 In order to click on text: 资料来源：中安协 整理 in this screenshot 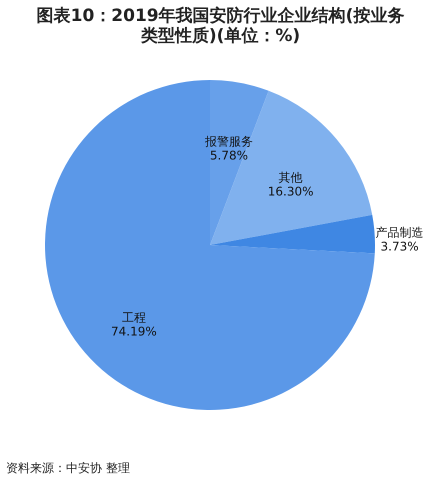, I will do `click(68, 468)`.